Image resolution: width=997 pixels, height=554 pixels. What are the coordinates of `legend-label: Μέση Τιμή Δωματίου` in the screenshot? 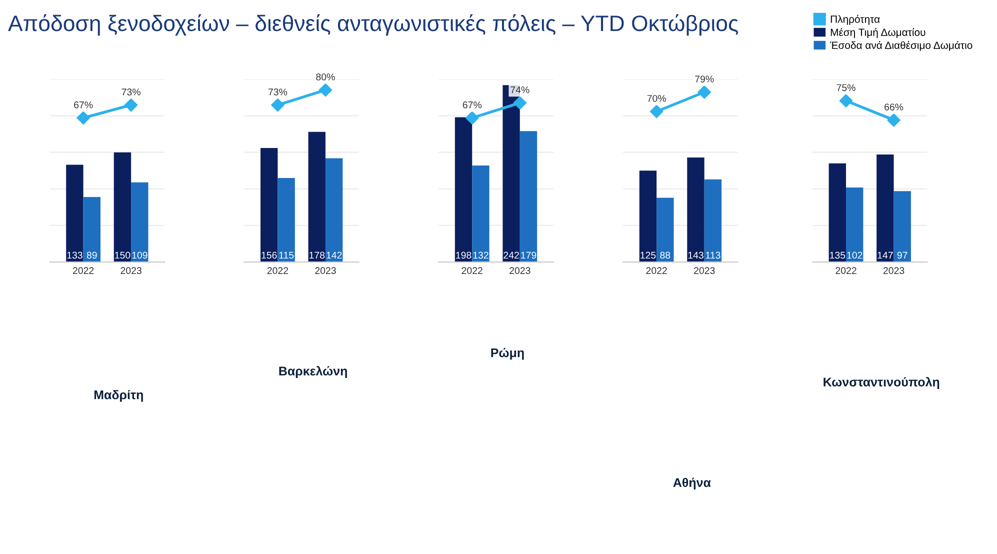 It's located at (878, 33).